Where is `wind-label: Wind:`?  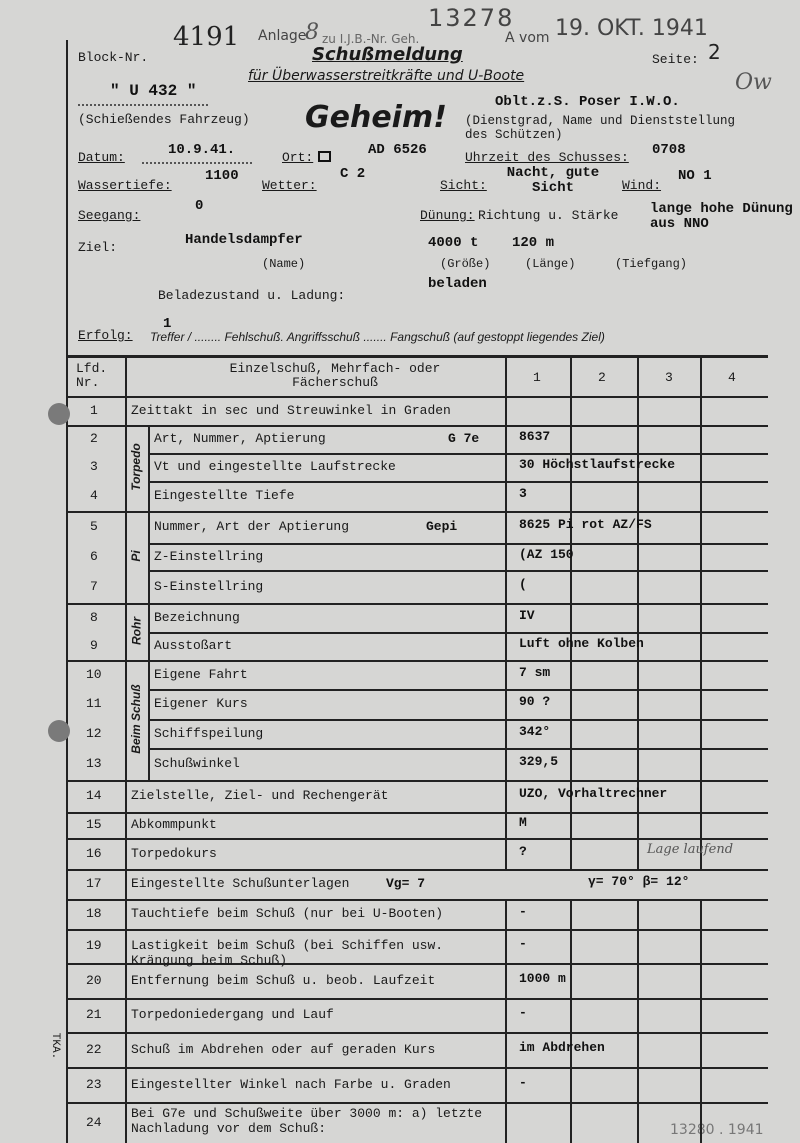
wind-label: Wind: is located at coordinates (642, 185).